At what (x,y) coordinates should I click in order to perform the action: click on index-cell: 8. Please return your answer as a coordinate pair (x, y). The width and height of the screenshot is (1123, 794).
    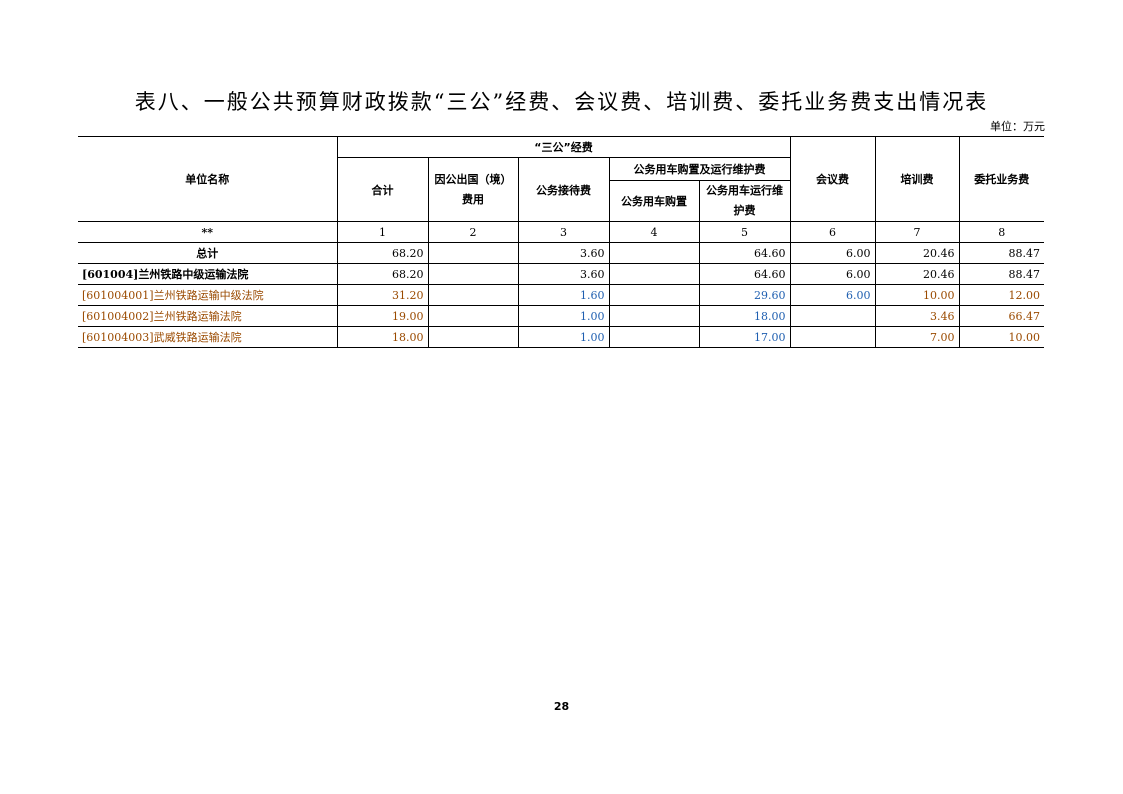
    Looking at the image, I should click on (1001, 232).